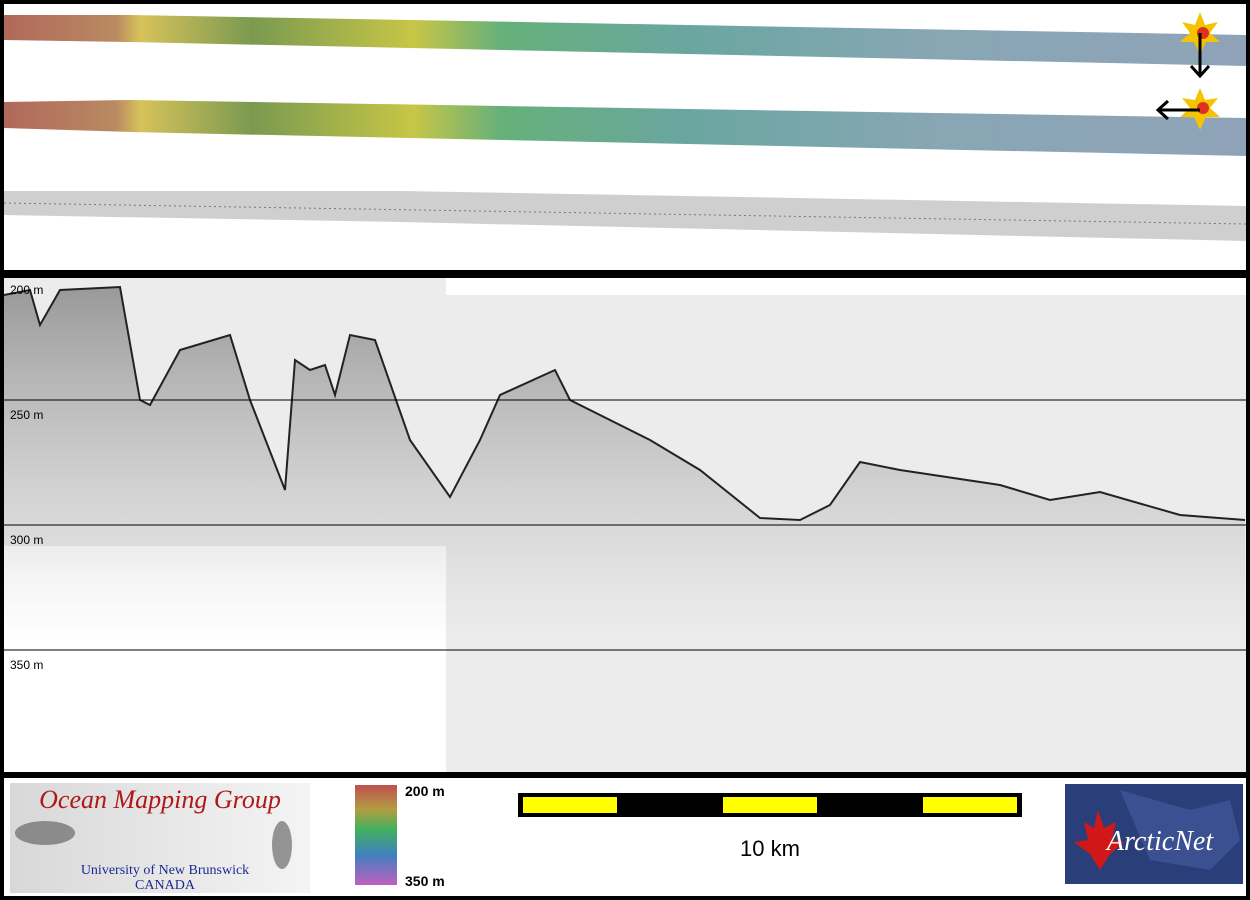 This screenshot has width=1250, height=900. Describe the element at coordinates (770, 848) in the screenshot. I see `scale-bar-label: 10 km` at that location.